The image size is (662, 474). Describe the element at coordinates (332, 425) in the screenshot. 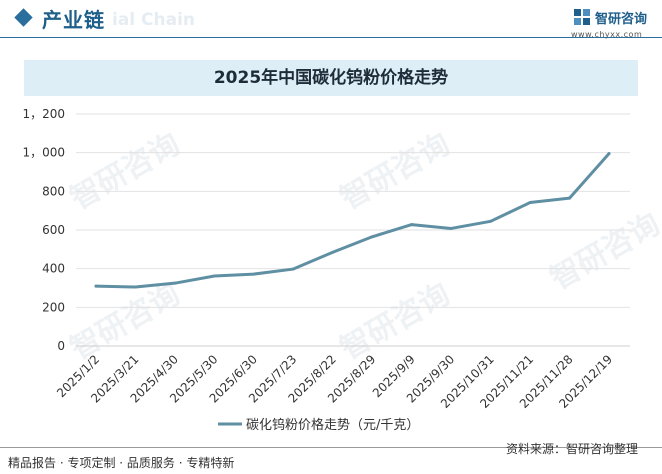

I see `legend-label: 碳化钨粉价格走势（元/千克）` at that location.